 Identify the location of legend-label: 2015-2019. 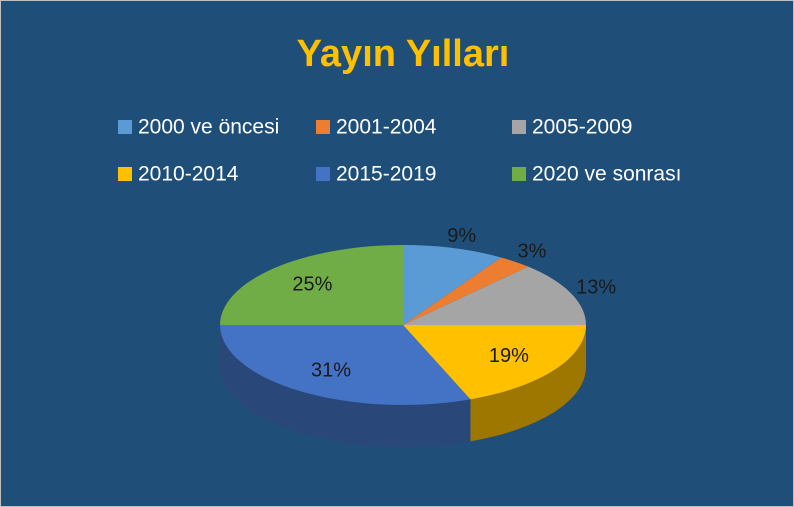
(386, 174).